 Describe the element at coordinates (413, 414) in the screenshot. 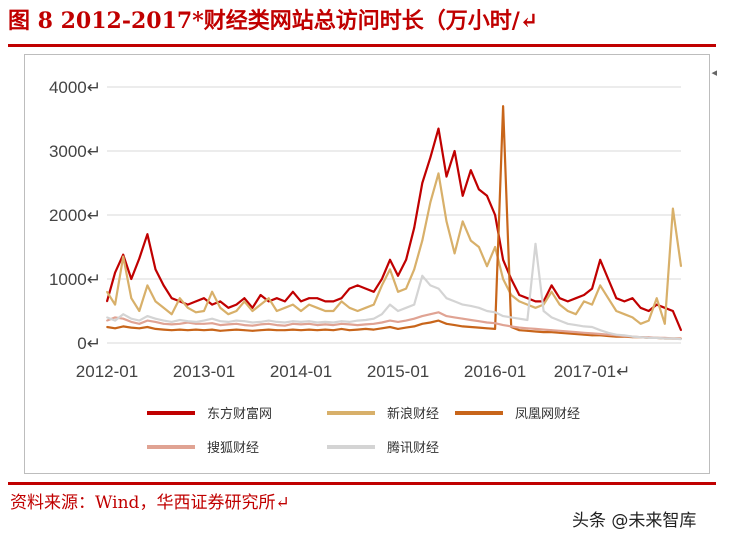

I see `legend-label: 新浪财经` at that location.